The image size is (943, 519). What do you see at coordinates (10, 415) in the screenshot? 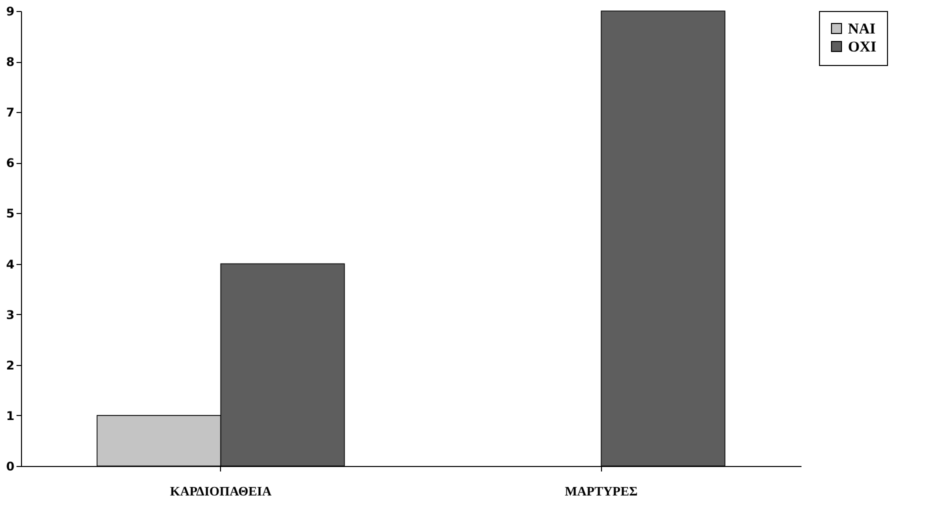
I see `y-tick-label: 1` at bounding box center [10, 415].